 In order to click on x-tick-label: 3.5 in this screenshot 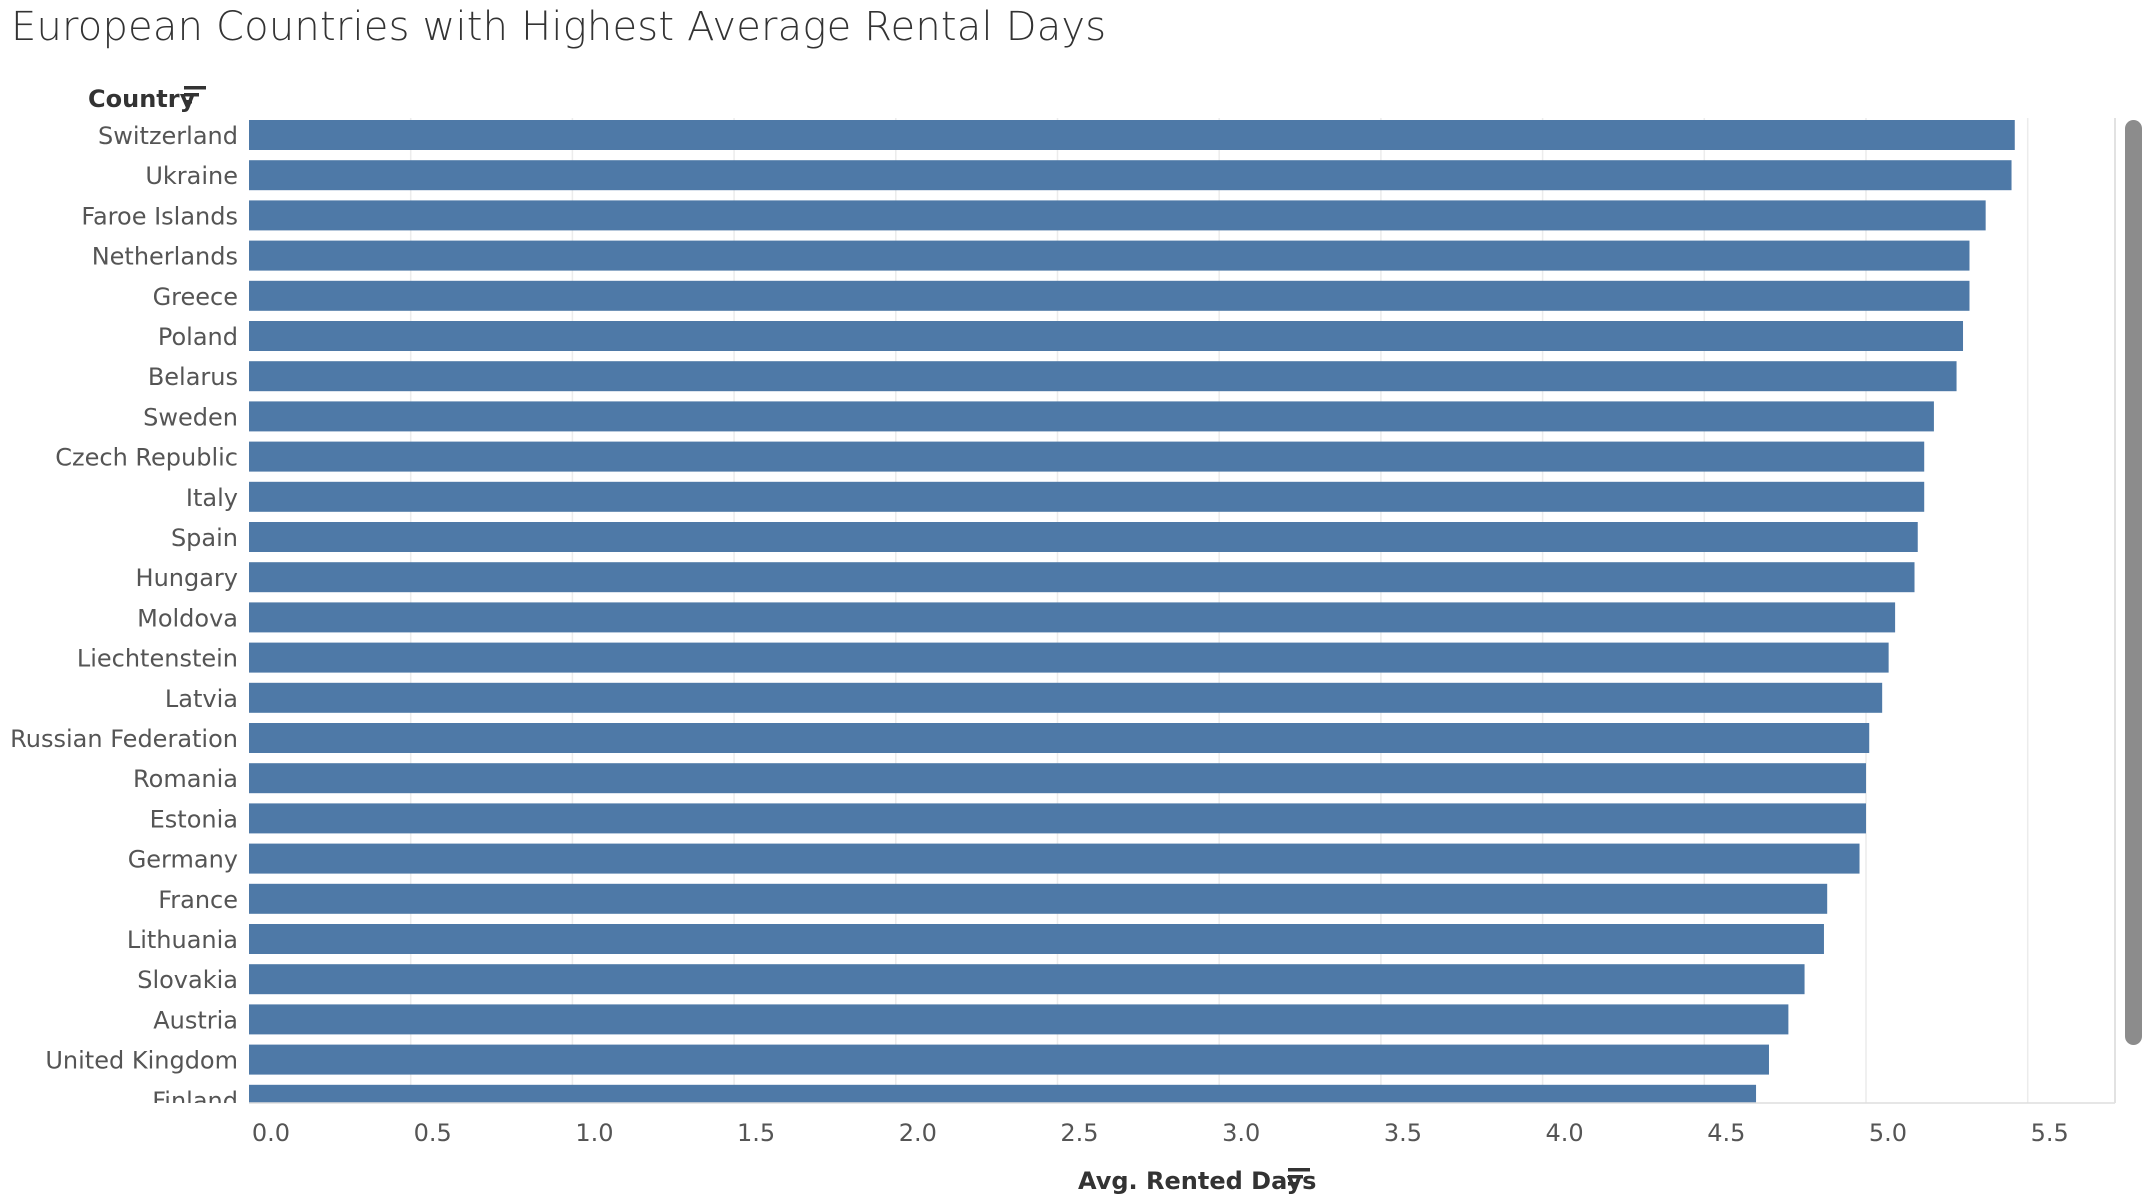, I will do `click(1403, 1133)`.